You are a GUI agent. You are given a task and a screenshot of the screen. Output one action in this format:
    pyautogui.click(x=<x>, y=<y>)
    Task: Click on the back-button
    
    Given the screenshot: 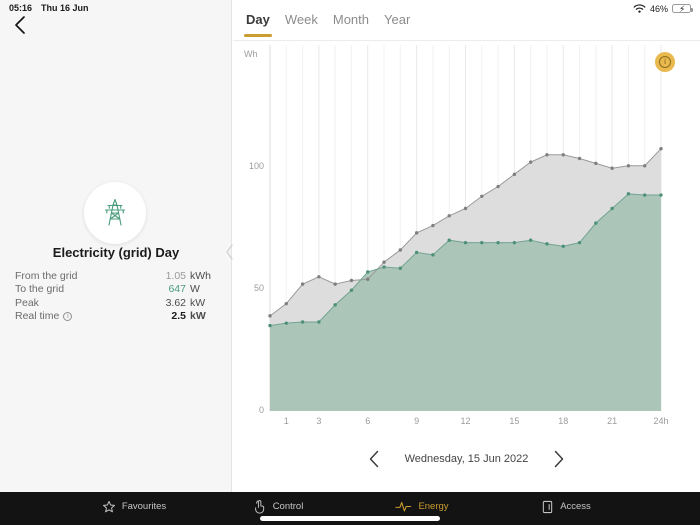 What is the action you would take?
    pyautogui.click(x=20, y=25)
    